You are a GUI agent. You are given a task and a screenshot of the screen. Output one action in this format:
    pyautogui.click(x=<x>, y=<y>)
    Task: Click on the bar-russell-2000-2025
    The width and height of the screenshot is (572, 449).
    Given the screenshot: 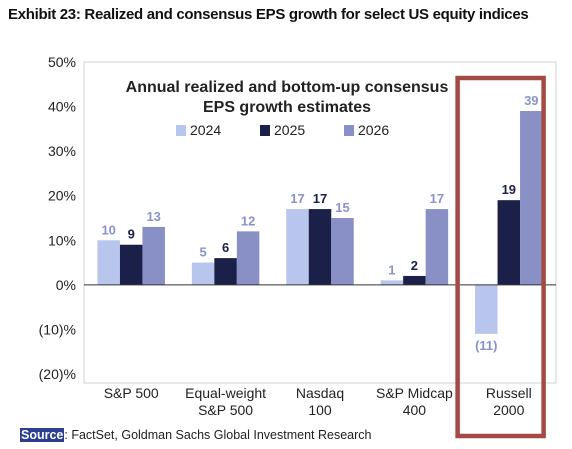 What is the action you would take?
    pyautogui.click(x=509, y=242)
    